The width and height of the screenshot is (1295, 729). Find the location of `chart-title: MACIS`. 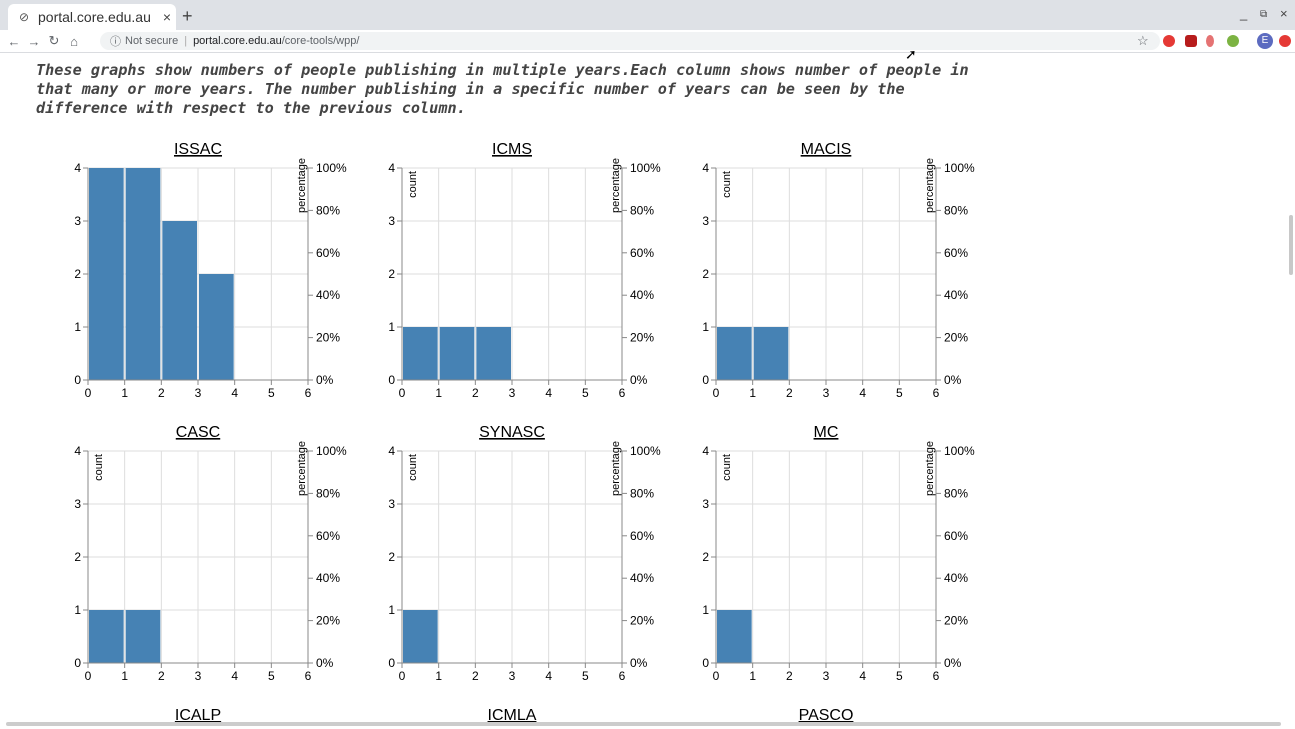

chart-title: MACIS is located at coordinates (826, 149).